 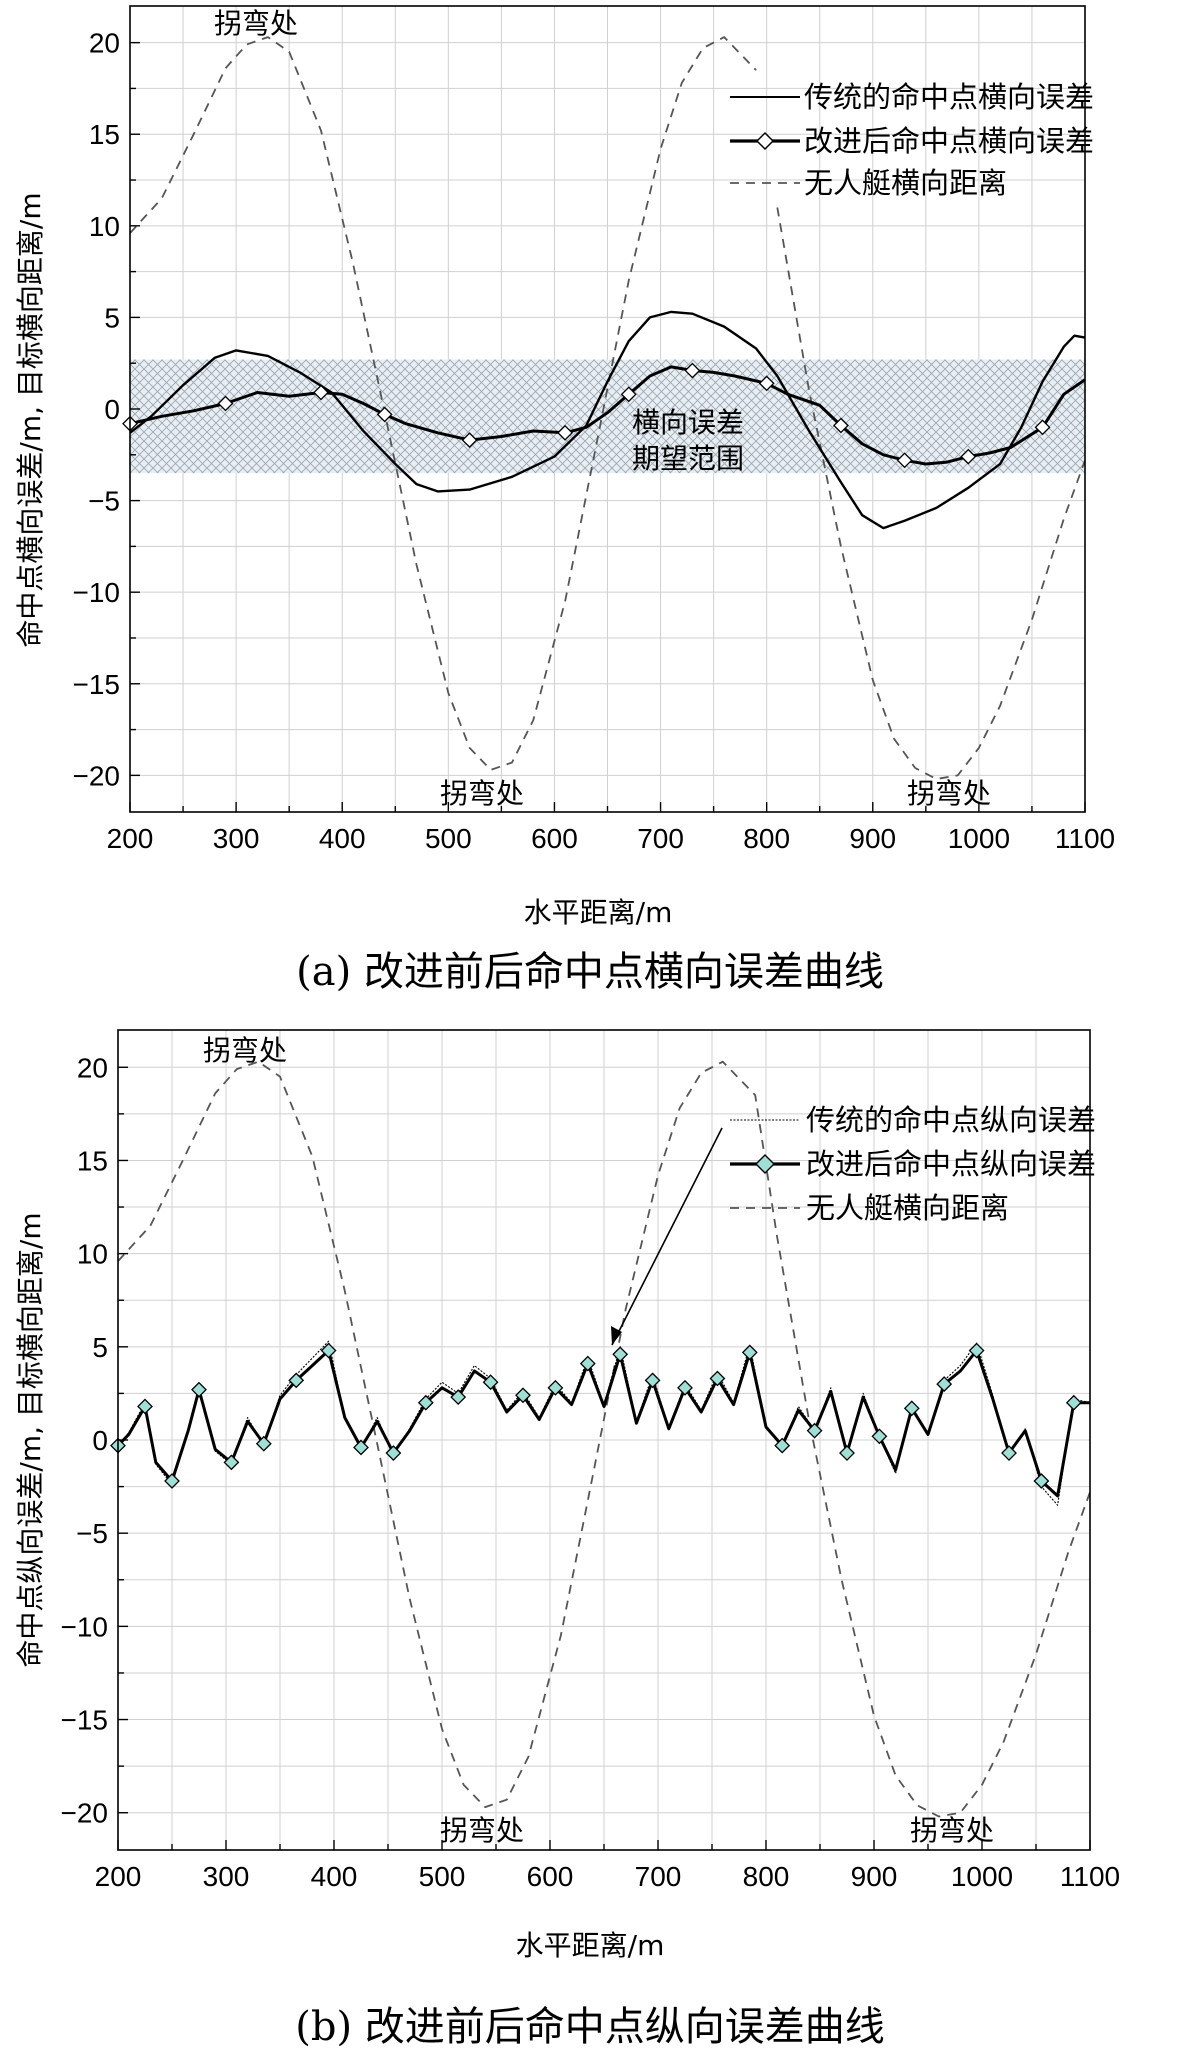 I want to click on legend-label-boat: 无人艇横向距离, so click(x=905, y=183).